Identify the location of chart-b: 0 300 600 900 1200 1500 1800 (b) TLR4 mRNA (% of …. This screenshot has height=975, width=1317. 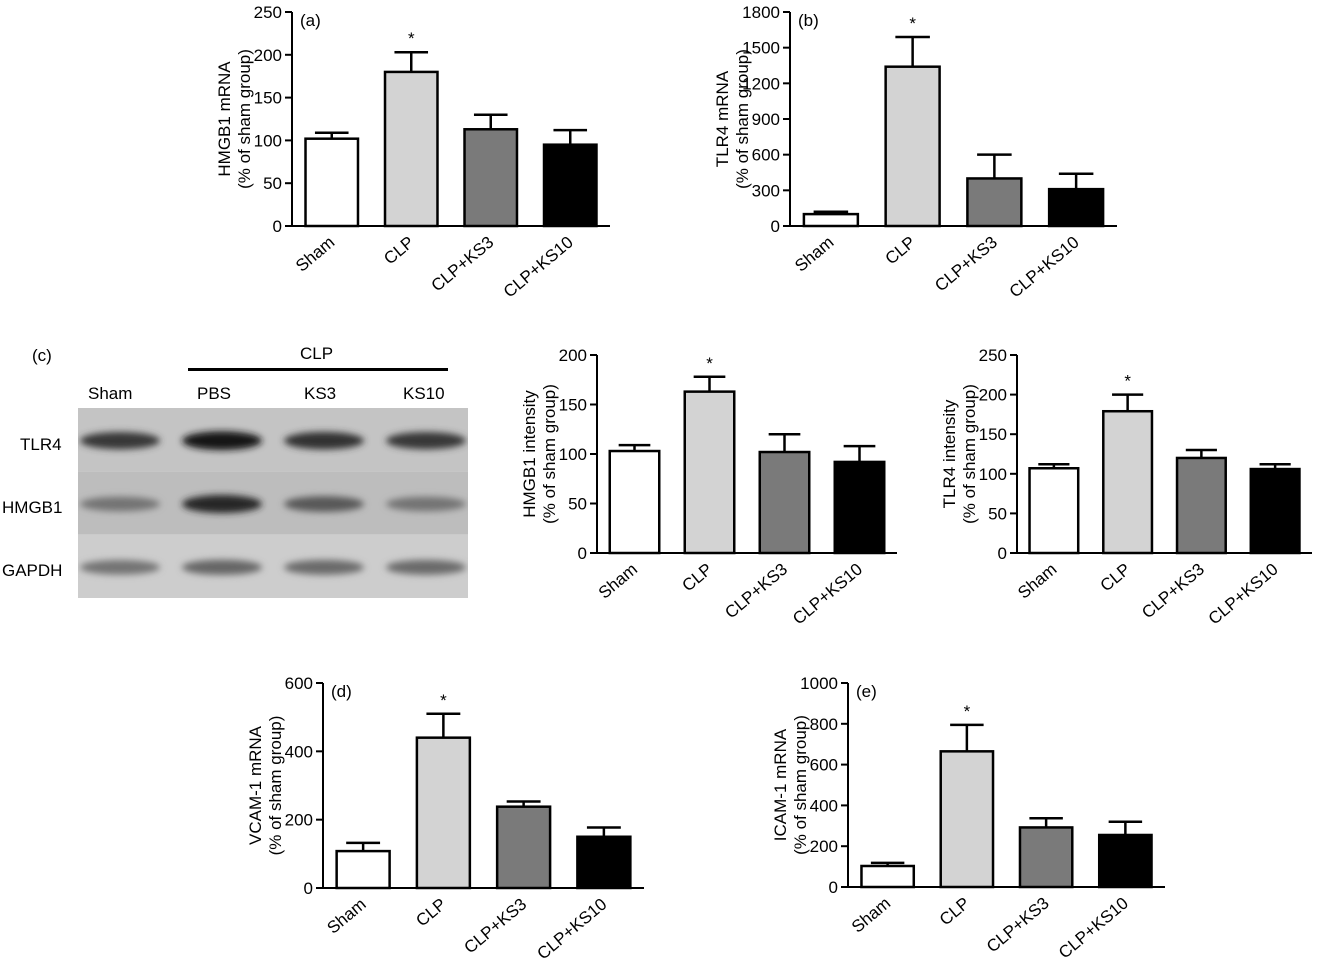
(915, 152).